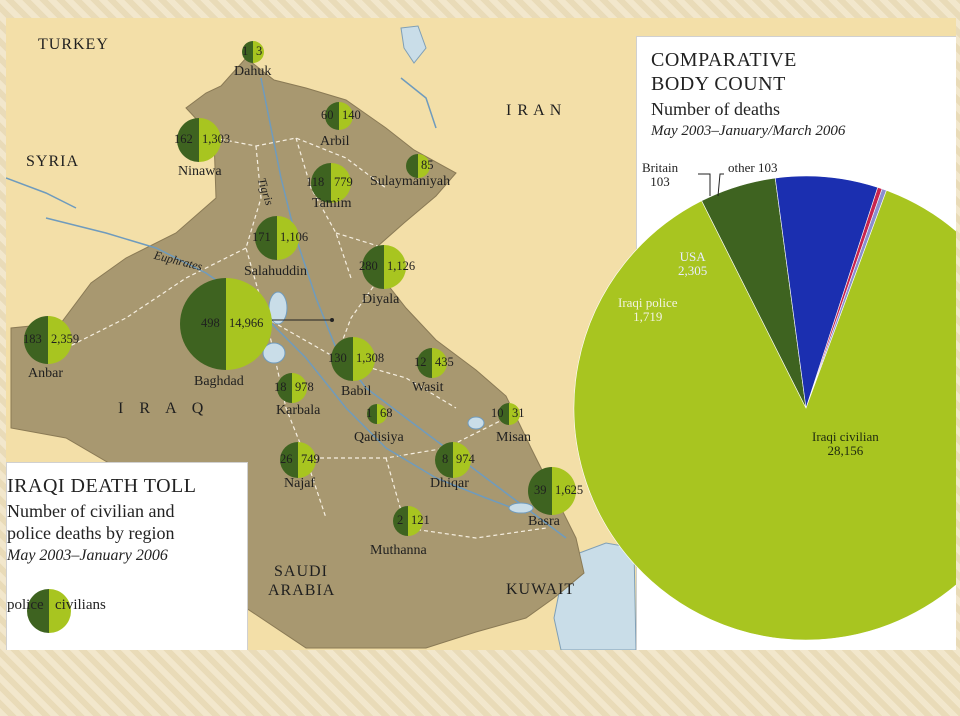 Image resolution: width=960 pixels, height=716 pixels. Describe the element at coordinates (724, 60) in the screenshot. I see `comparative-title1: COMPARATIVE` at that location.